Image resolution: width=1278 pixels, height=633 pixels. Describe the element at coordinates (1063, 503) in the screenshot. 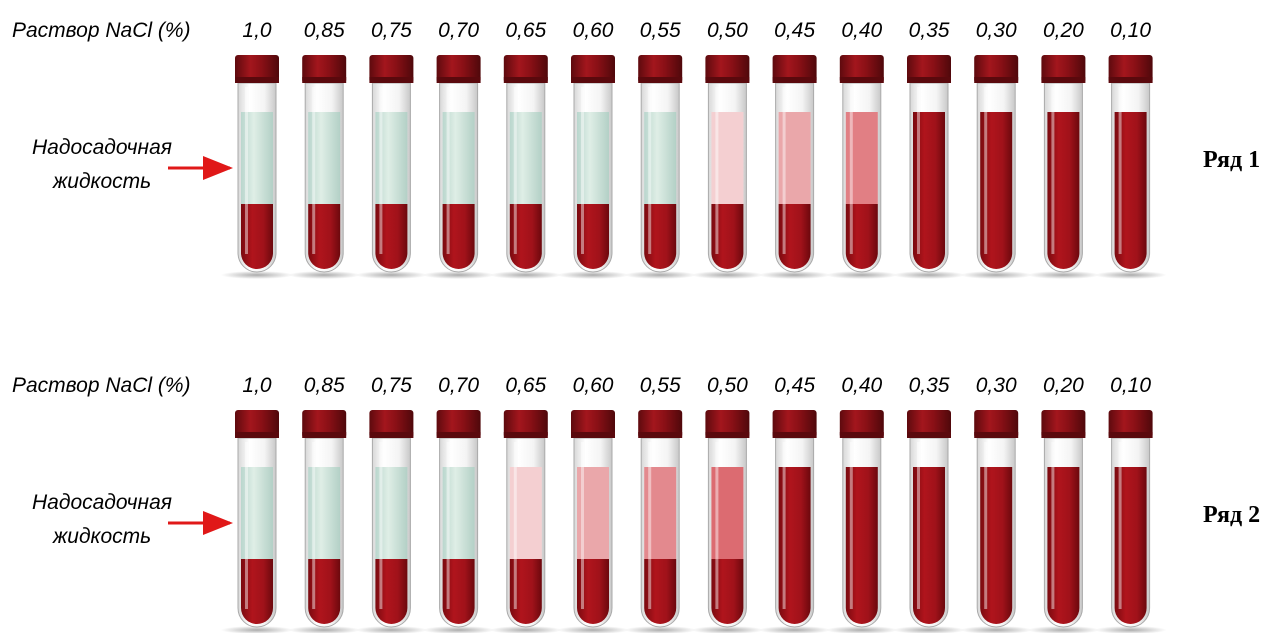

I see `test-tube: 0,20` at that location.